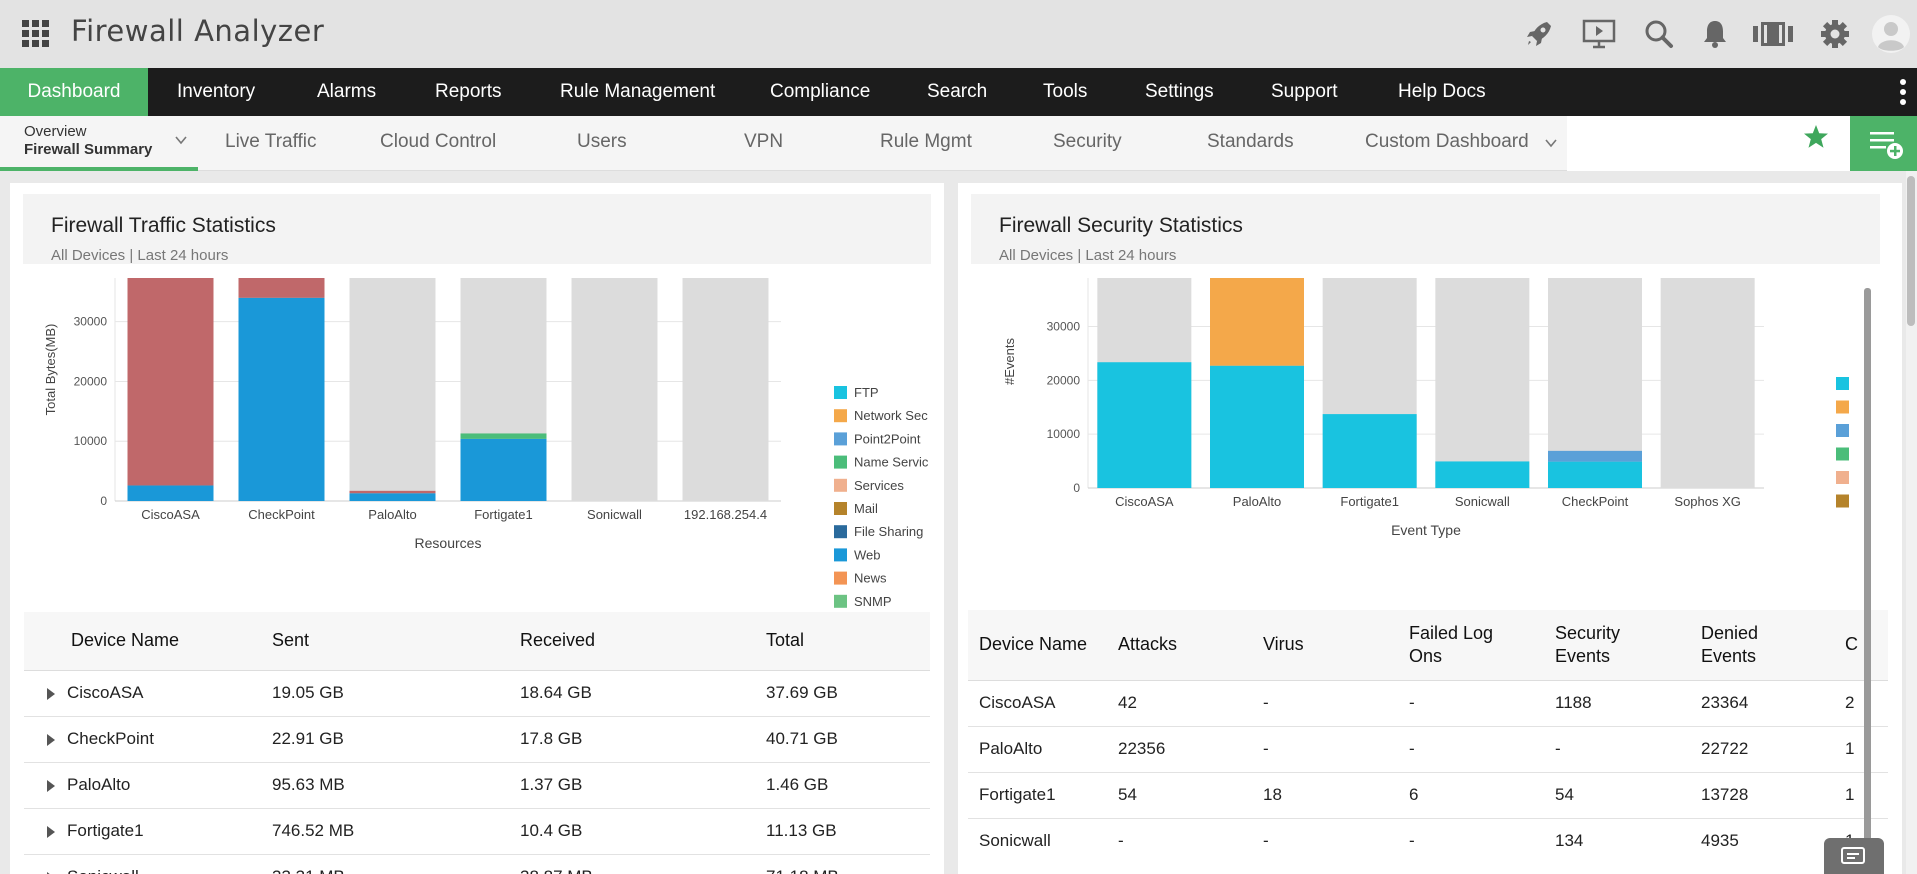 Image resolution: width=1917 pixels, height=874 pixels. What do you see at coordinates (347, 91) in the screenshot?
I see `nav-alarms: Alarms` at bounding box center [347, 91].